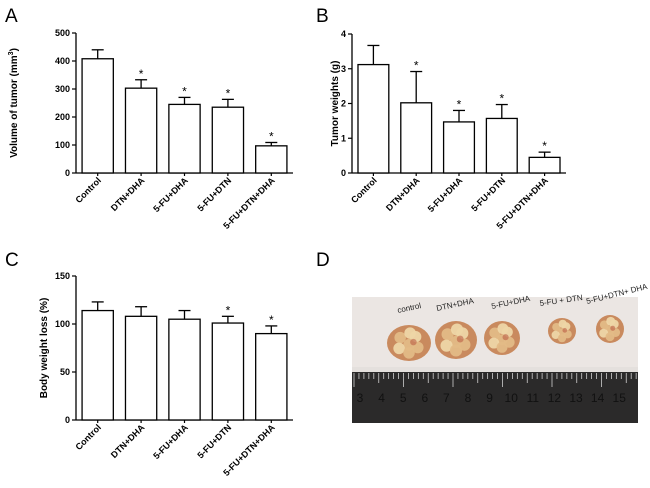  I want to click on category-label-b-1: Control, so click(364, 190).